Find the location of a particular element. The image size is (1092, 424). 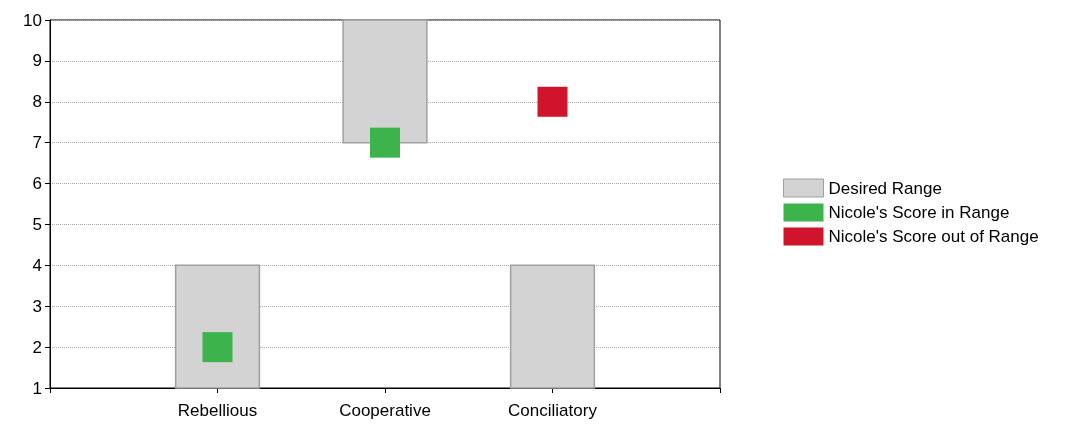

x-tick-label: Rebellious is located at coordinates (217, 410).